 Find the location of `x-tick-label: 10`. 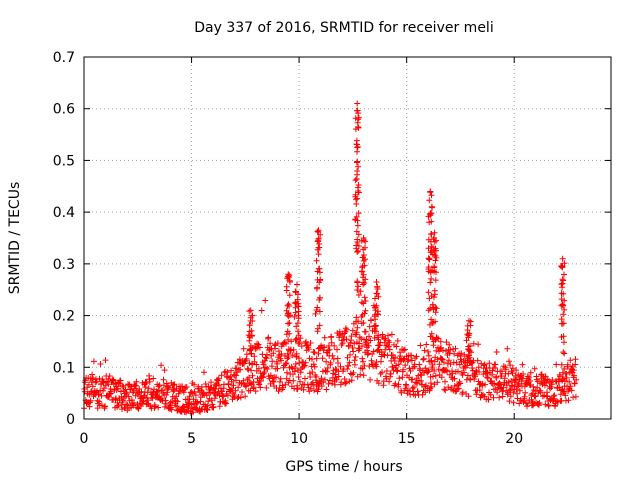

x-tick-label: 10 is located at coordinates (299, 439).